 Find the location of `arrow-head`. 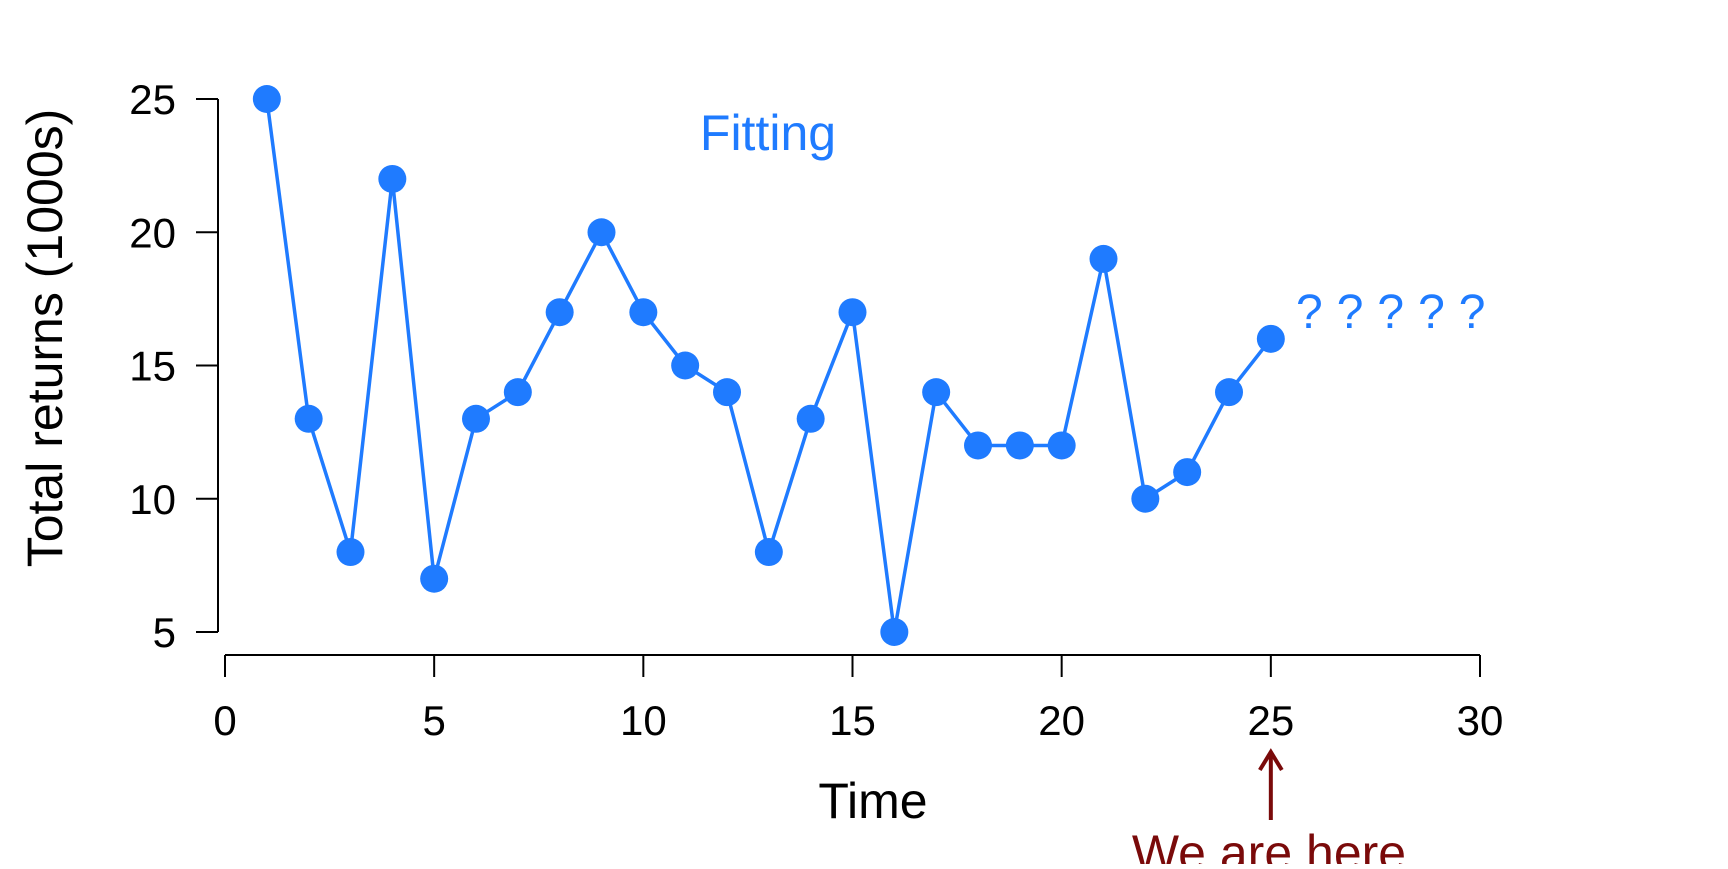

arrow-head is located at coordinates (1271, 760).